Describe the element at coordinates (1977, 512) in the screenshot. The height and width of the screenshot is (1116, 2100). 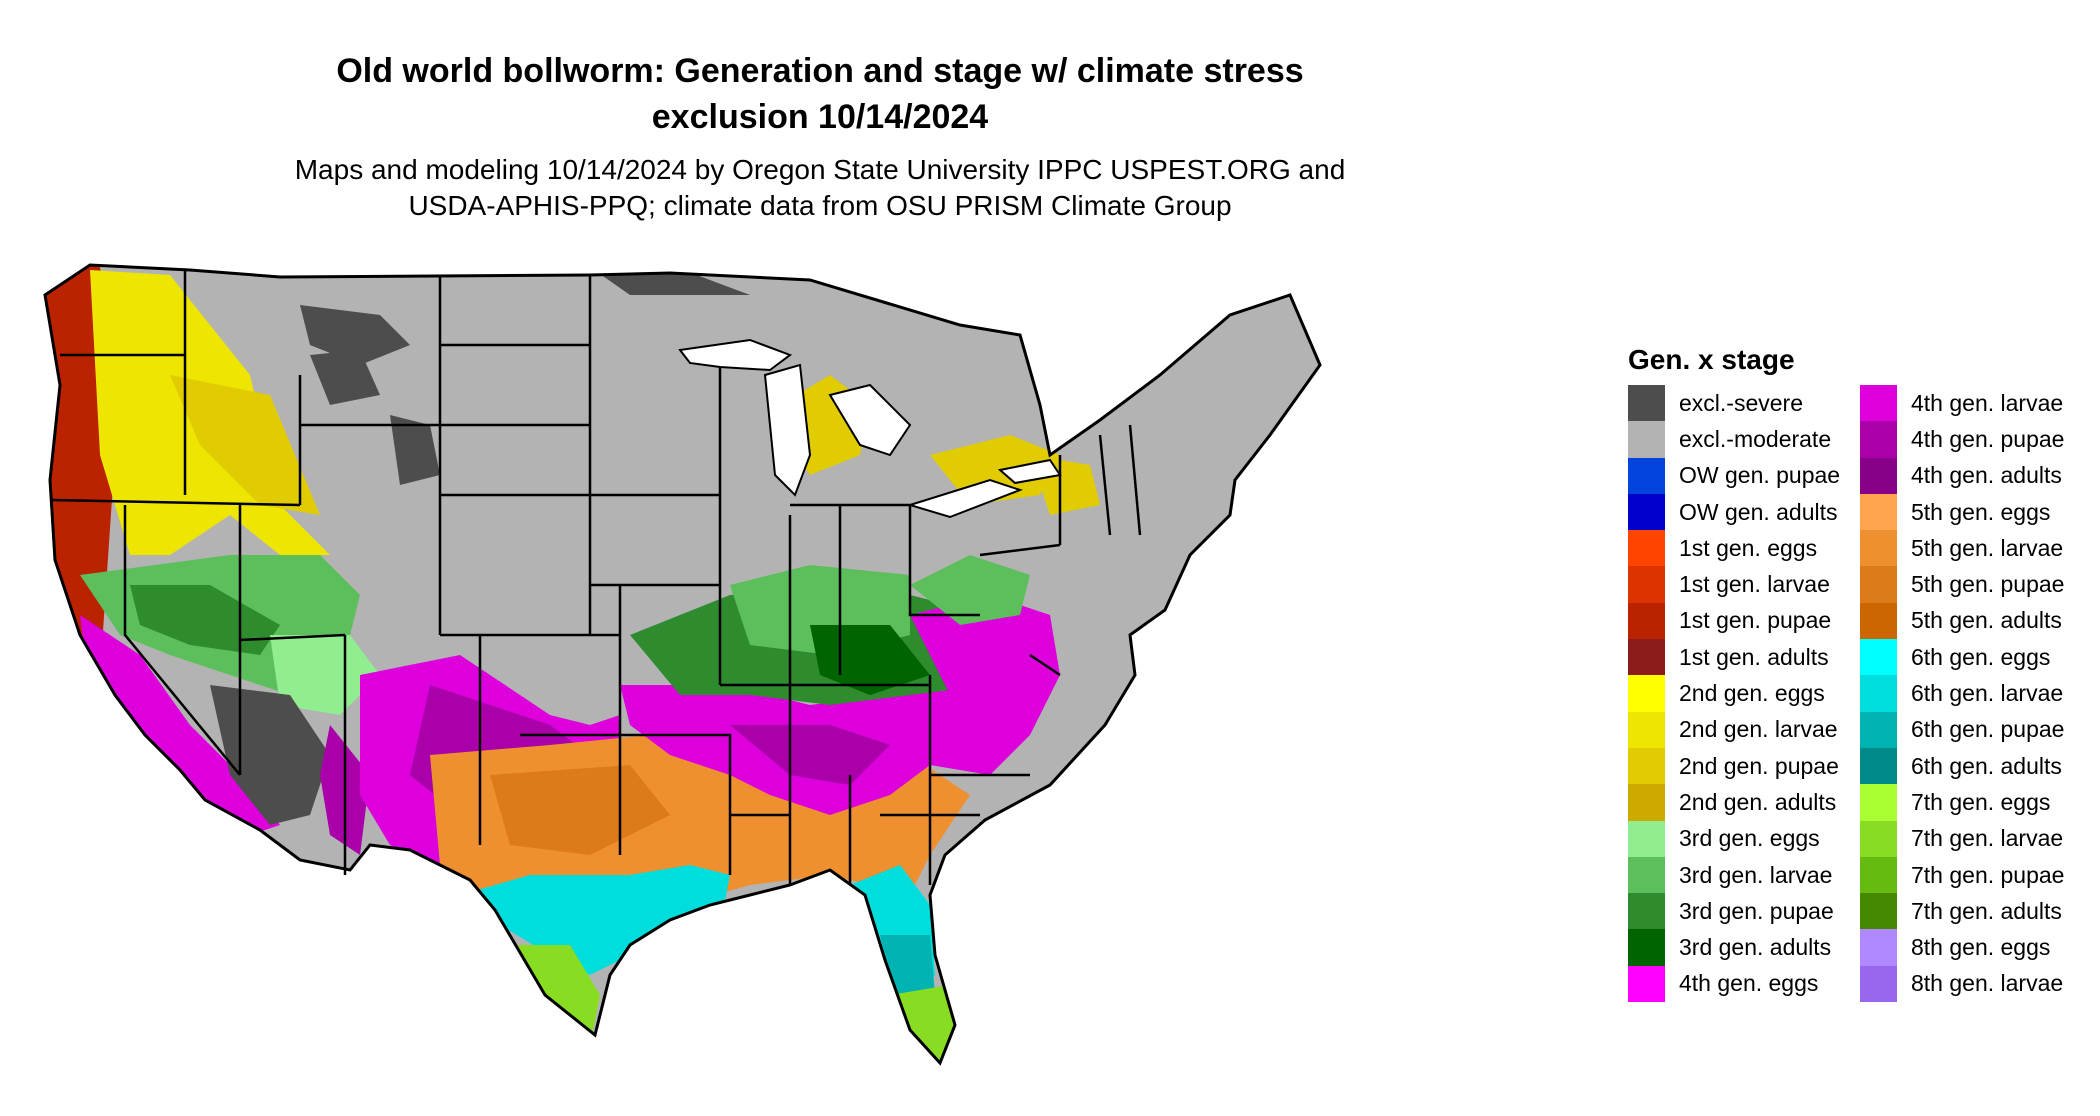
I see `legend-item: 5th gen. eggs` at that location.